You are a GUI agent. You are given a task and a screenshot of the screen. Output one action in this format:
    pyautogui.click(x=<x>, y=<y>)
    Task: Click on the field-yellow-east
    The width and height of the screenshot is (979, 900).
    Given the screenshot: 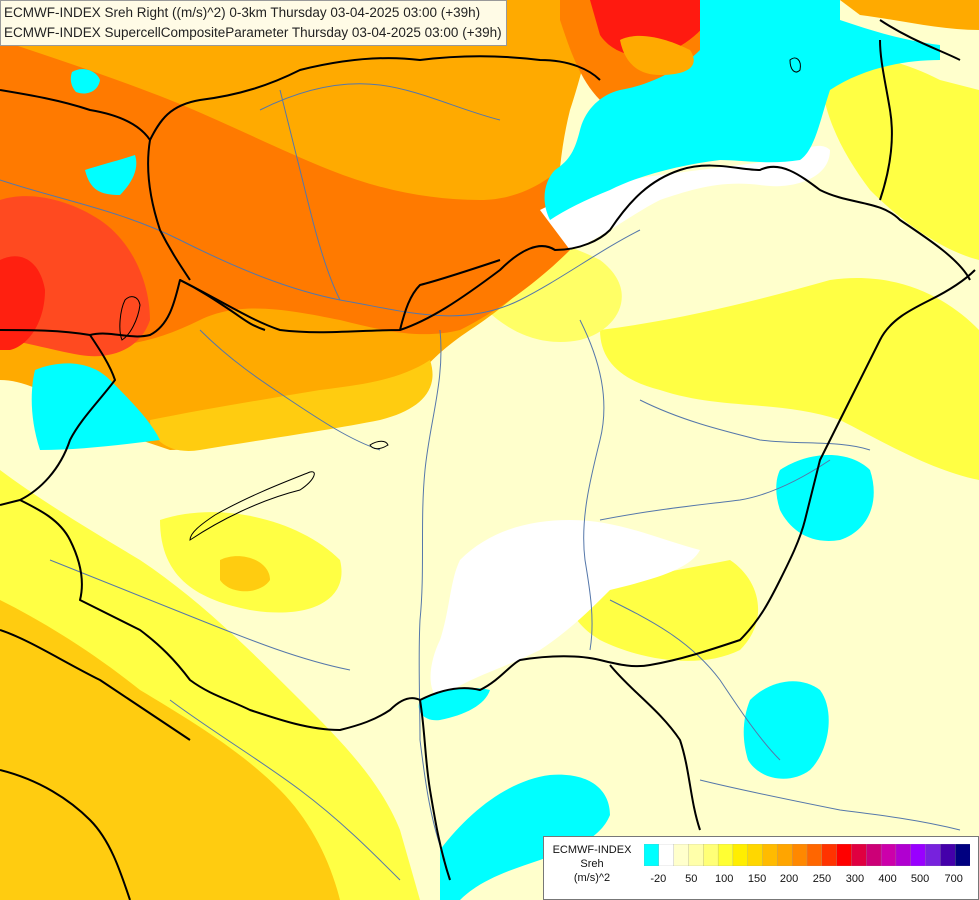 What is the action you would take?
    pyautogui.click(x=789, y=379)
    